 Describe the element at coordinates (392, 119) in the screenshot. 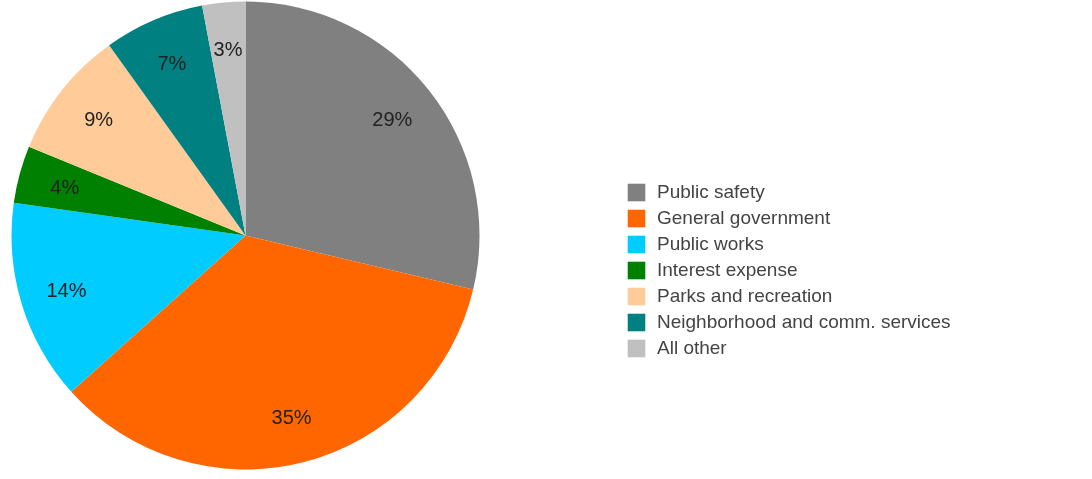

I see `data-label: 29%` at that location.